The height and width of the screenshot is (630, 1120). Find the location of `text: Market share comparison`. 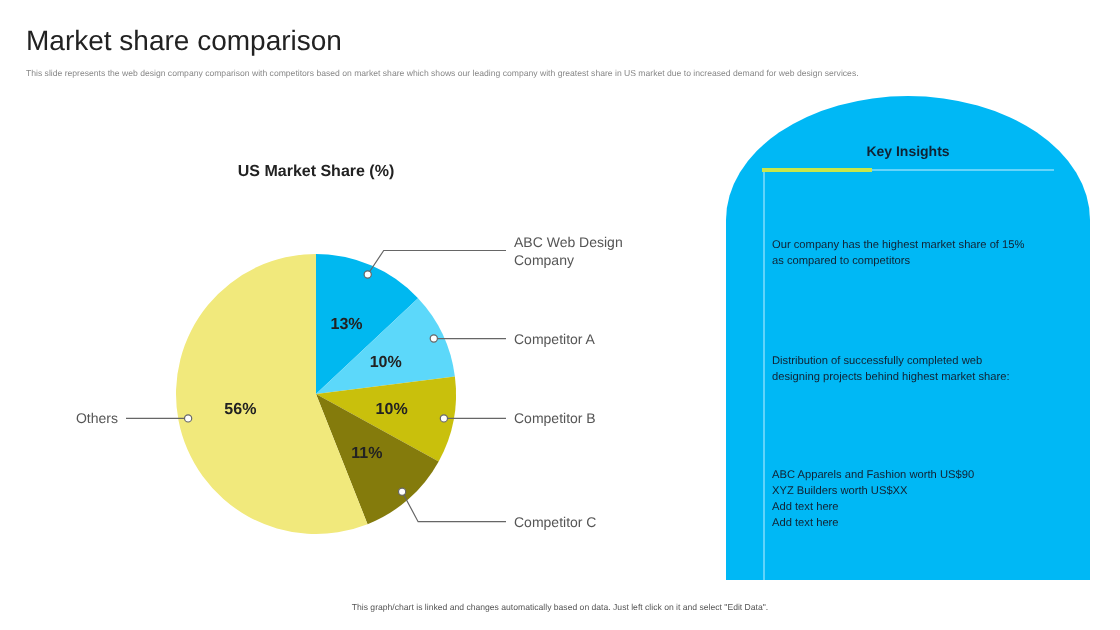

text: Market share comparison is located at coordinates (184, 40).